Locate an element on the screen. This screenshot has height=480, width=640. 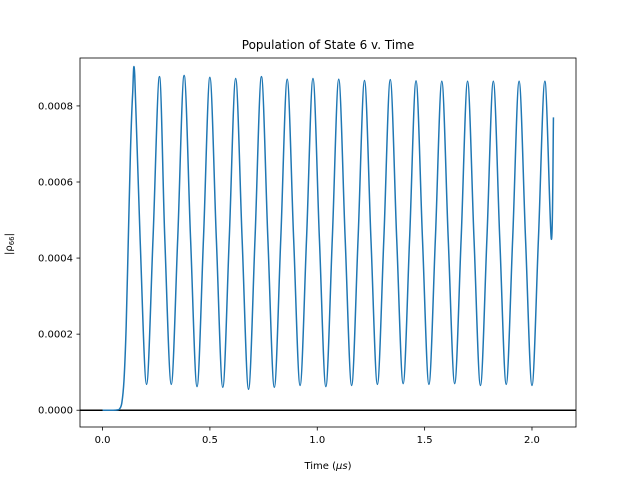
y-axis-ticks: 0.0000 0.0002 0.0004 0.0006 0.0008 is located at coordinates (59, 259).